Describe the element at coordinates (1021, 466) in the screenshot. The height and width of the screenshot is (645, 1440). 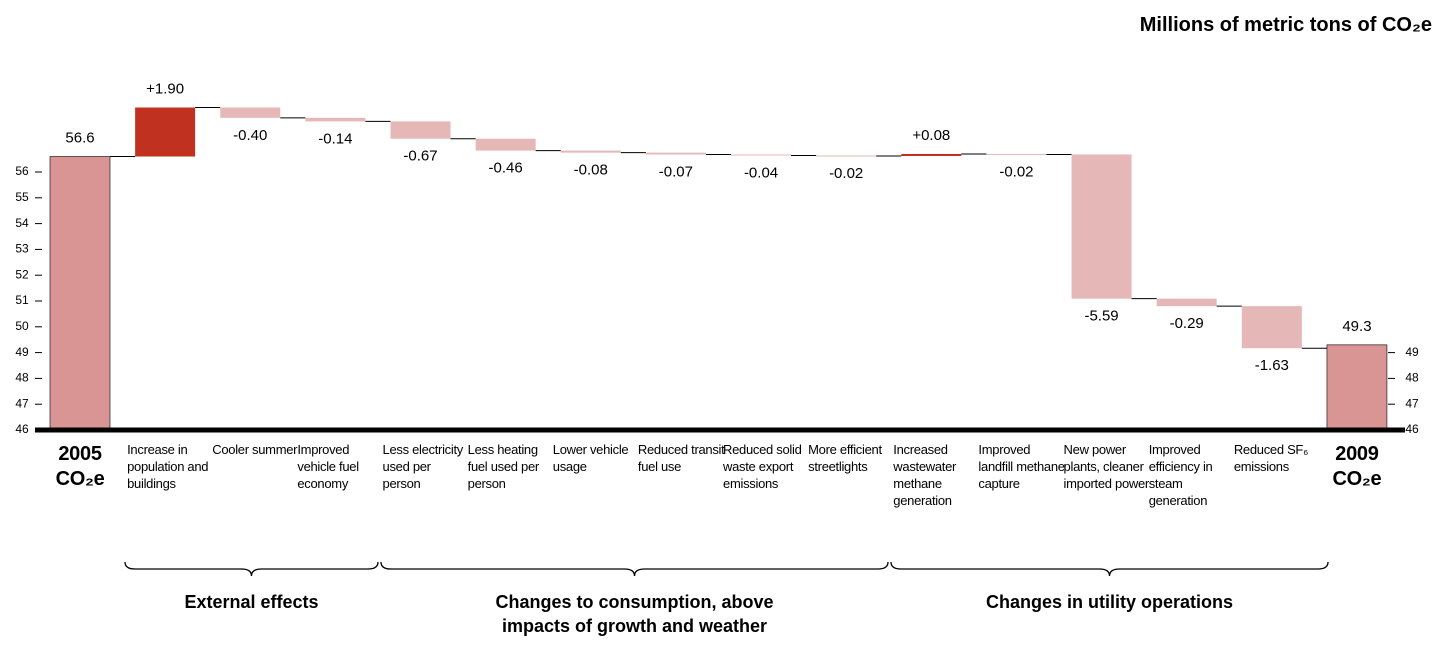
I see `category-label: Improved landfill methane capture` at that location.